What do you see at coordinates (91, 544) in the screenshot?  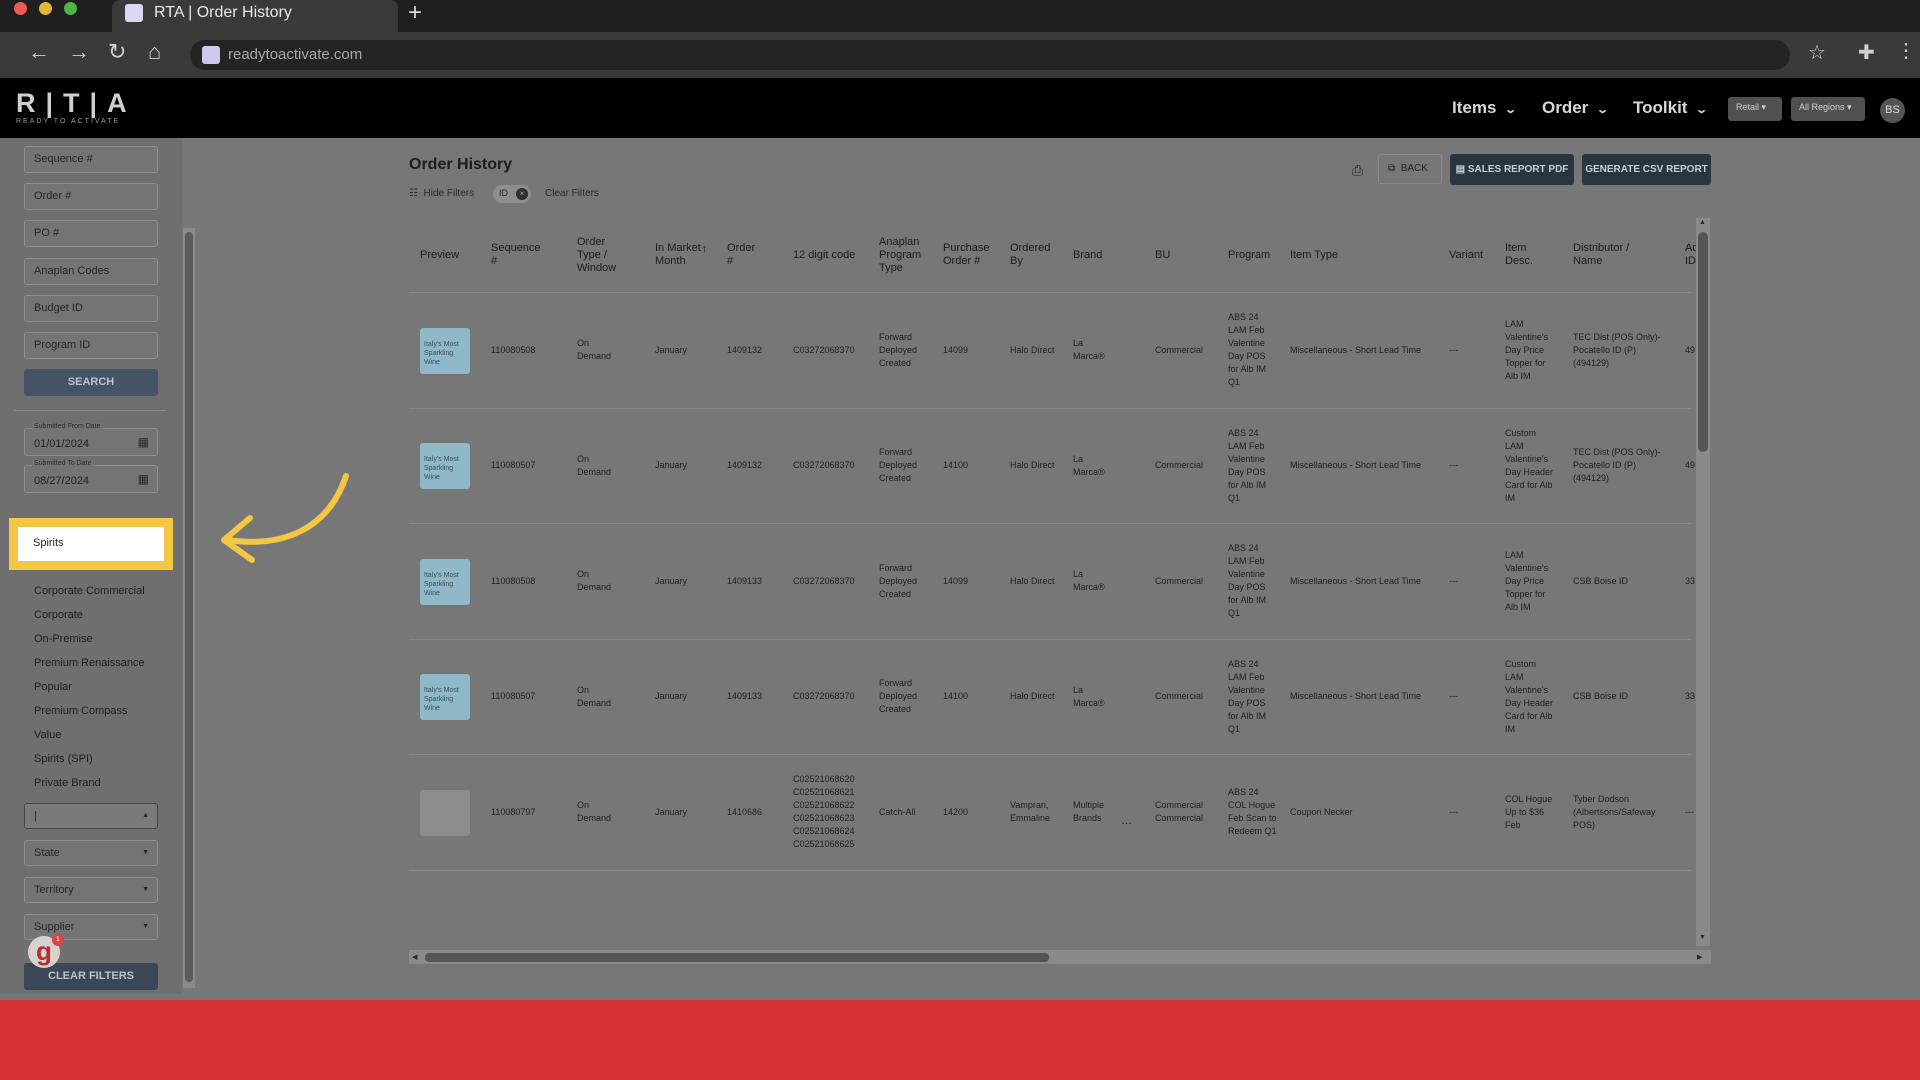 I see `bu-option-spirits: Spirits` at bounding box center [91, 544].